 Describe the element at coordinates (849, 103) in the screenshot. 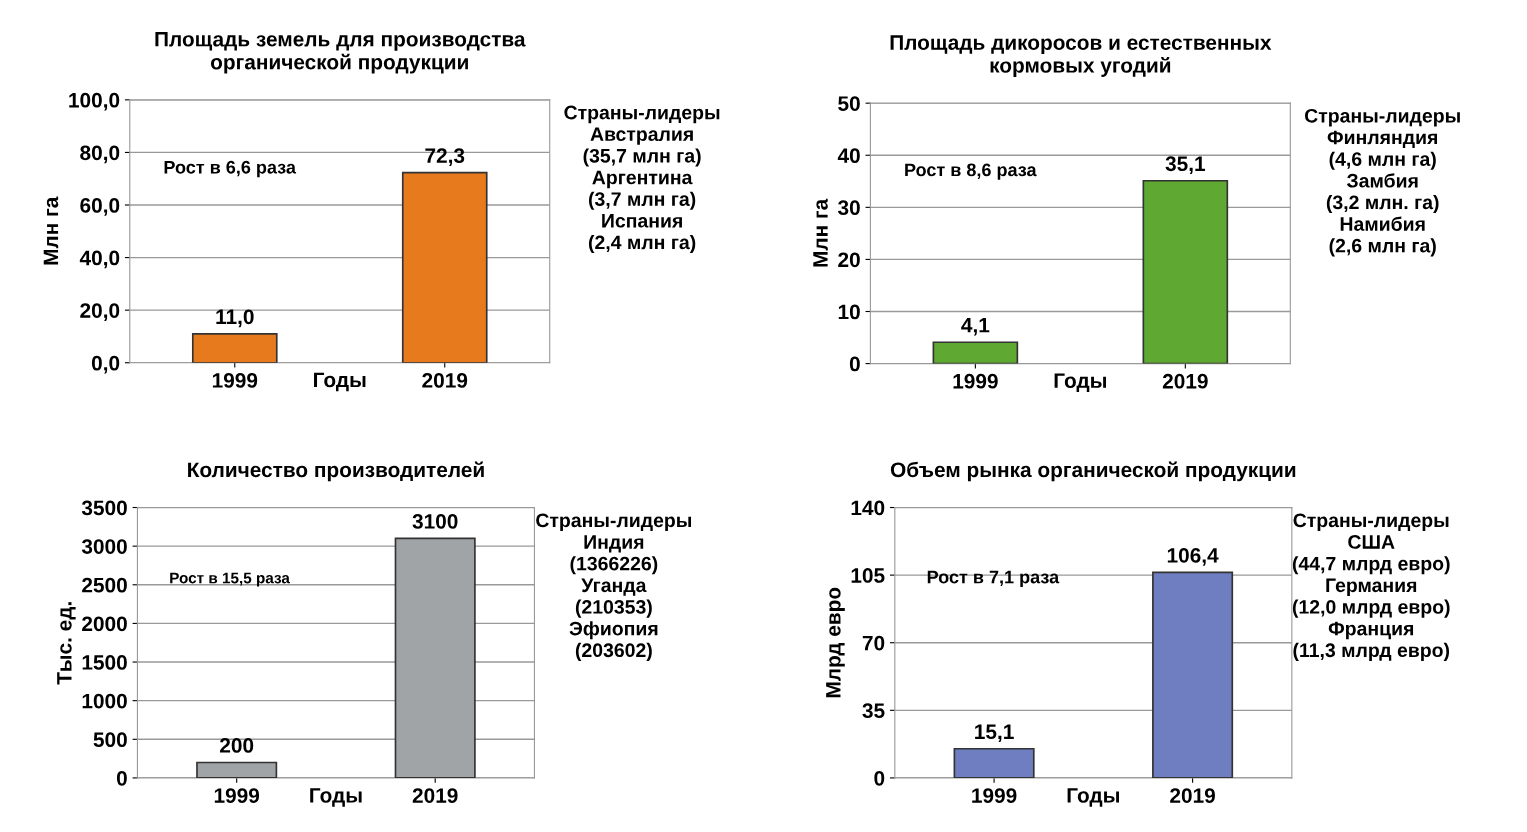

I see `y-tick-label: 50` at that location.